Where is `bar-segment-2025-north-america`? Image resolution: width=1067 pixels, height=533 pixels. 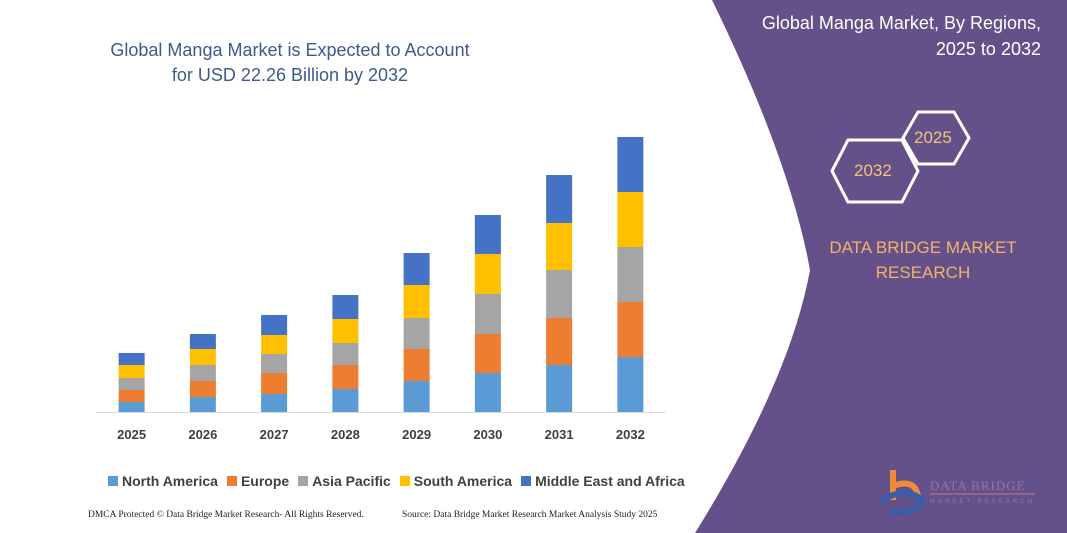 bar-segment-2025-north-america is located at coordinates (131, 407).